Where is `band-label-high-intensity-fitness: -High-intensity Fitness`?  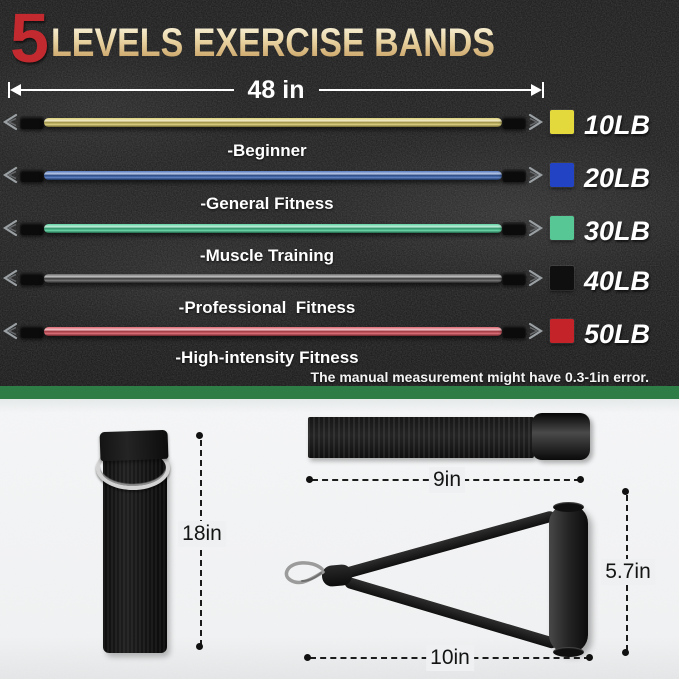
band-label-high-intensity-fitness: -High-intensity Fitness is located at coordinates (267, 357).